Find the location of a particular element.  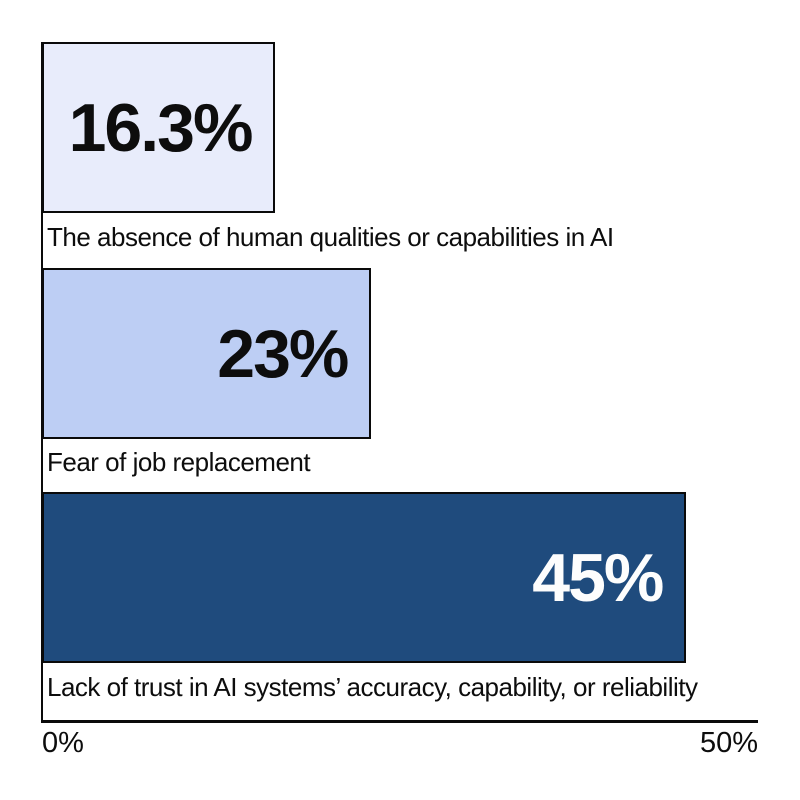

bar-value-label: 16.3% is located at coordinates (161, 127).